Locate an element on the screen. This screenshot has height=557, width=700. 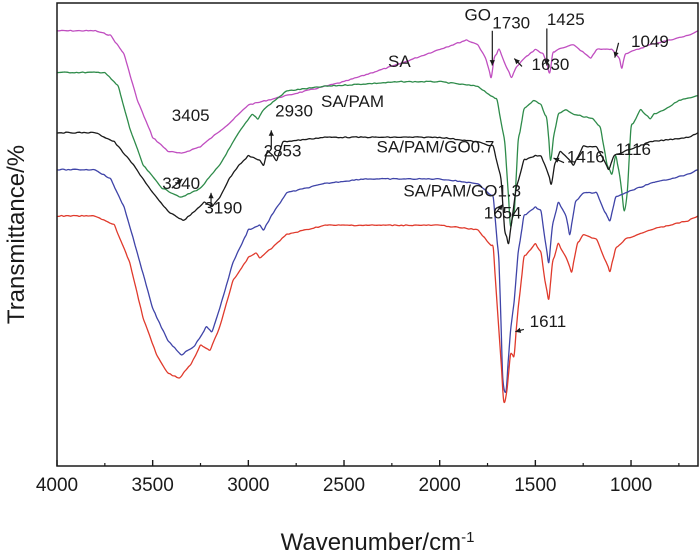
x-axis-ticks: 4000 3500 3000 2500 2000 1500 1000 is located at coordinates (358, 478).